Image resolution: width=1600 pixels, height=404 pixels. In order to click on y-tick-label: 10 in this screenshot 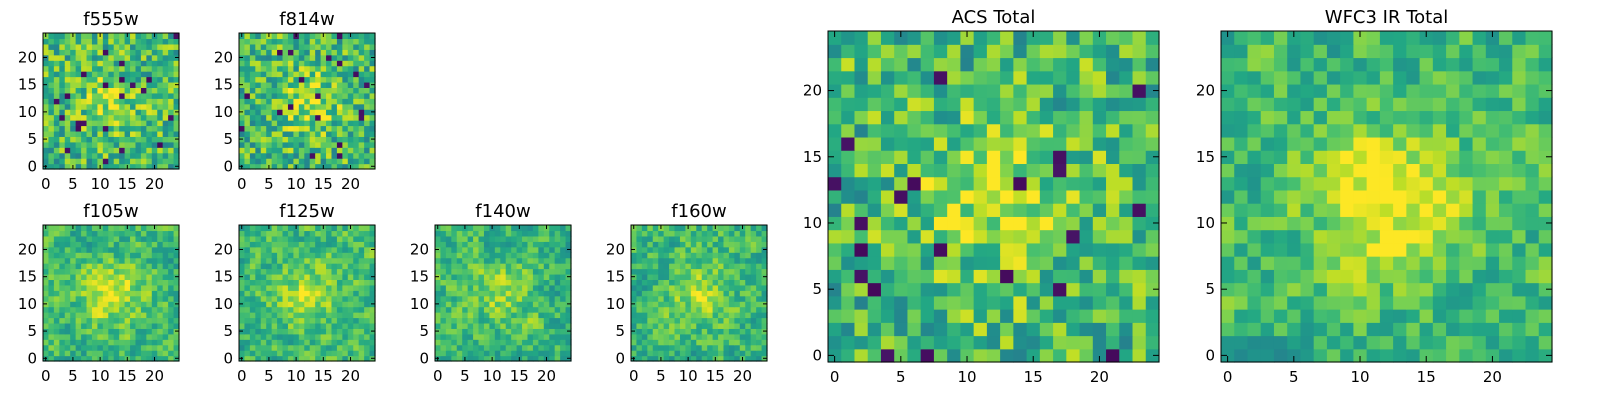, I will do `click(419, 304)`.